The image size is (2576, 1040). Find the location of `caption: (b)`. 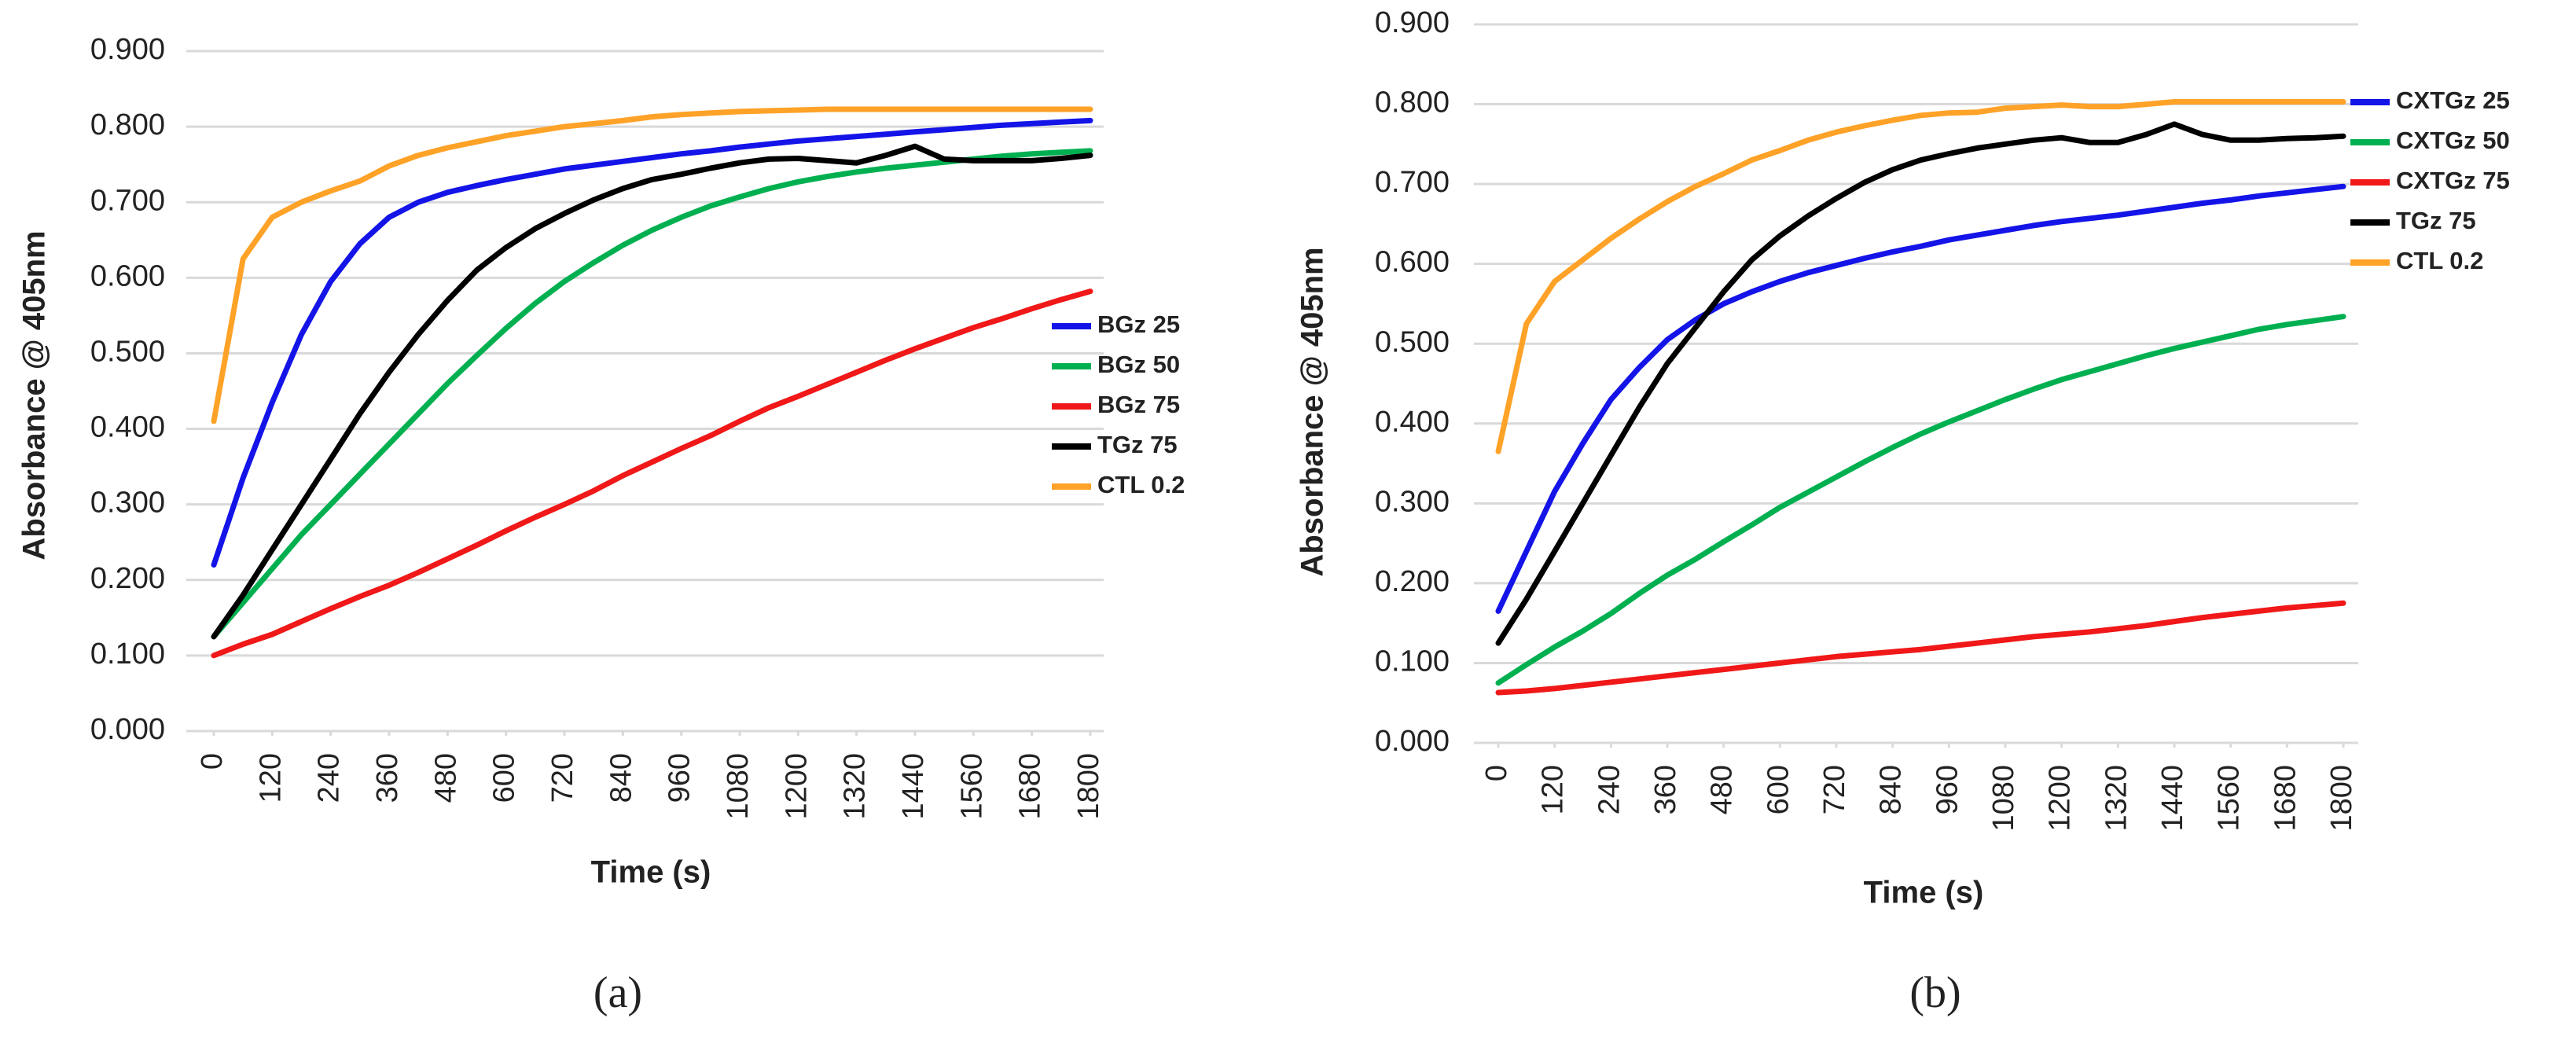

caption: (b) is located at coordinates (1934, 992).